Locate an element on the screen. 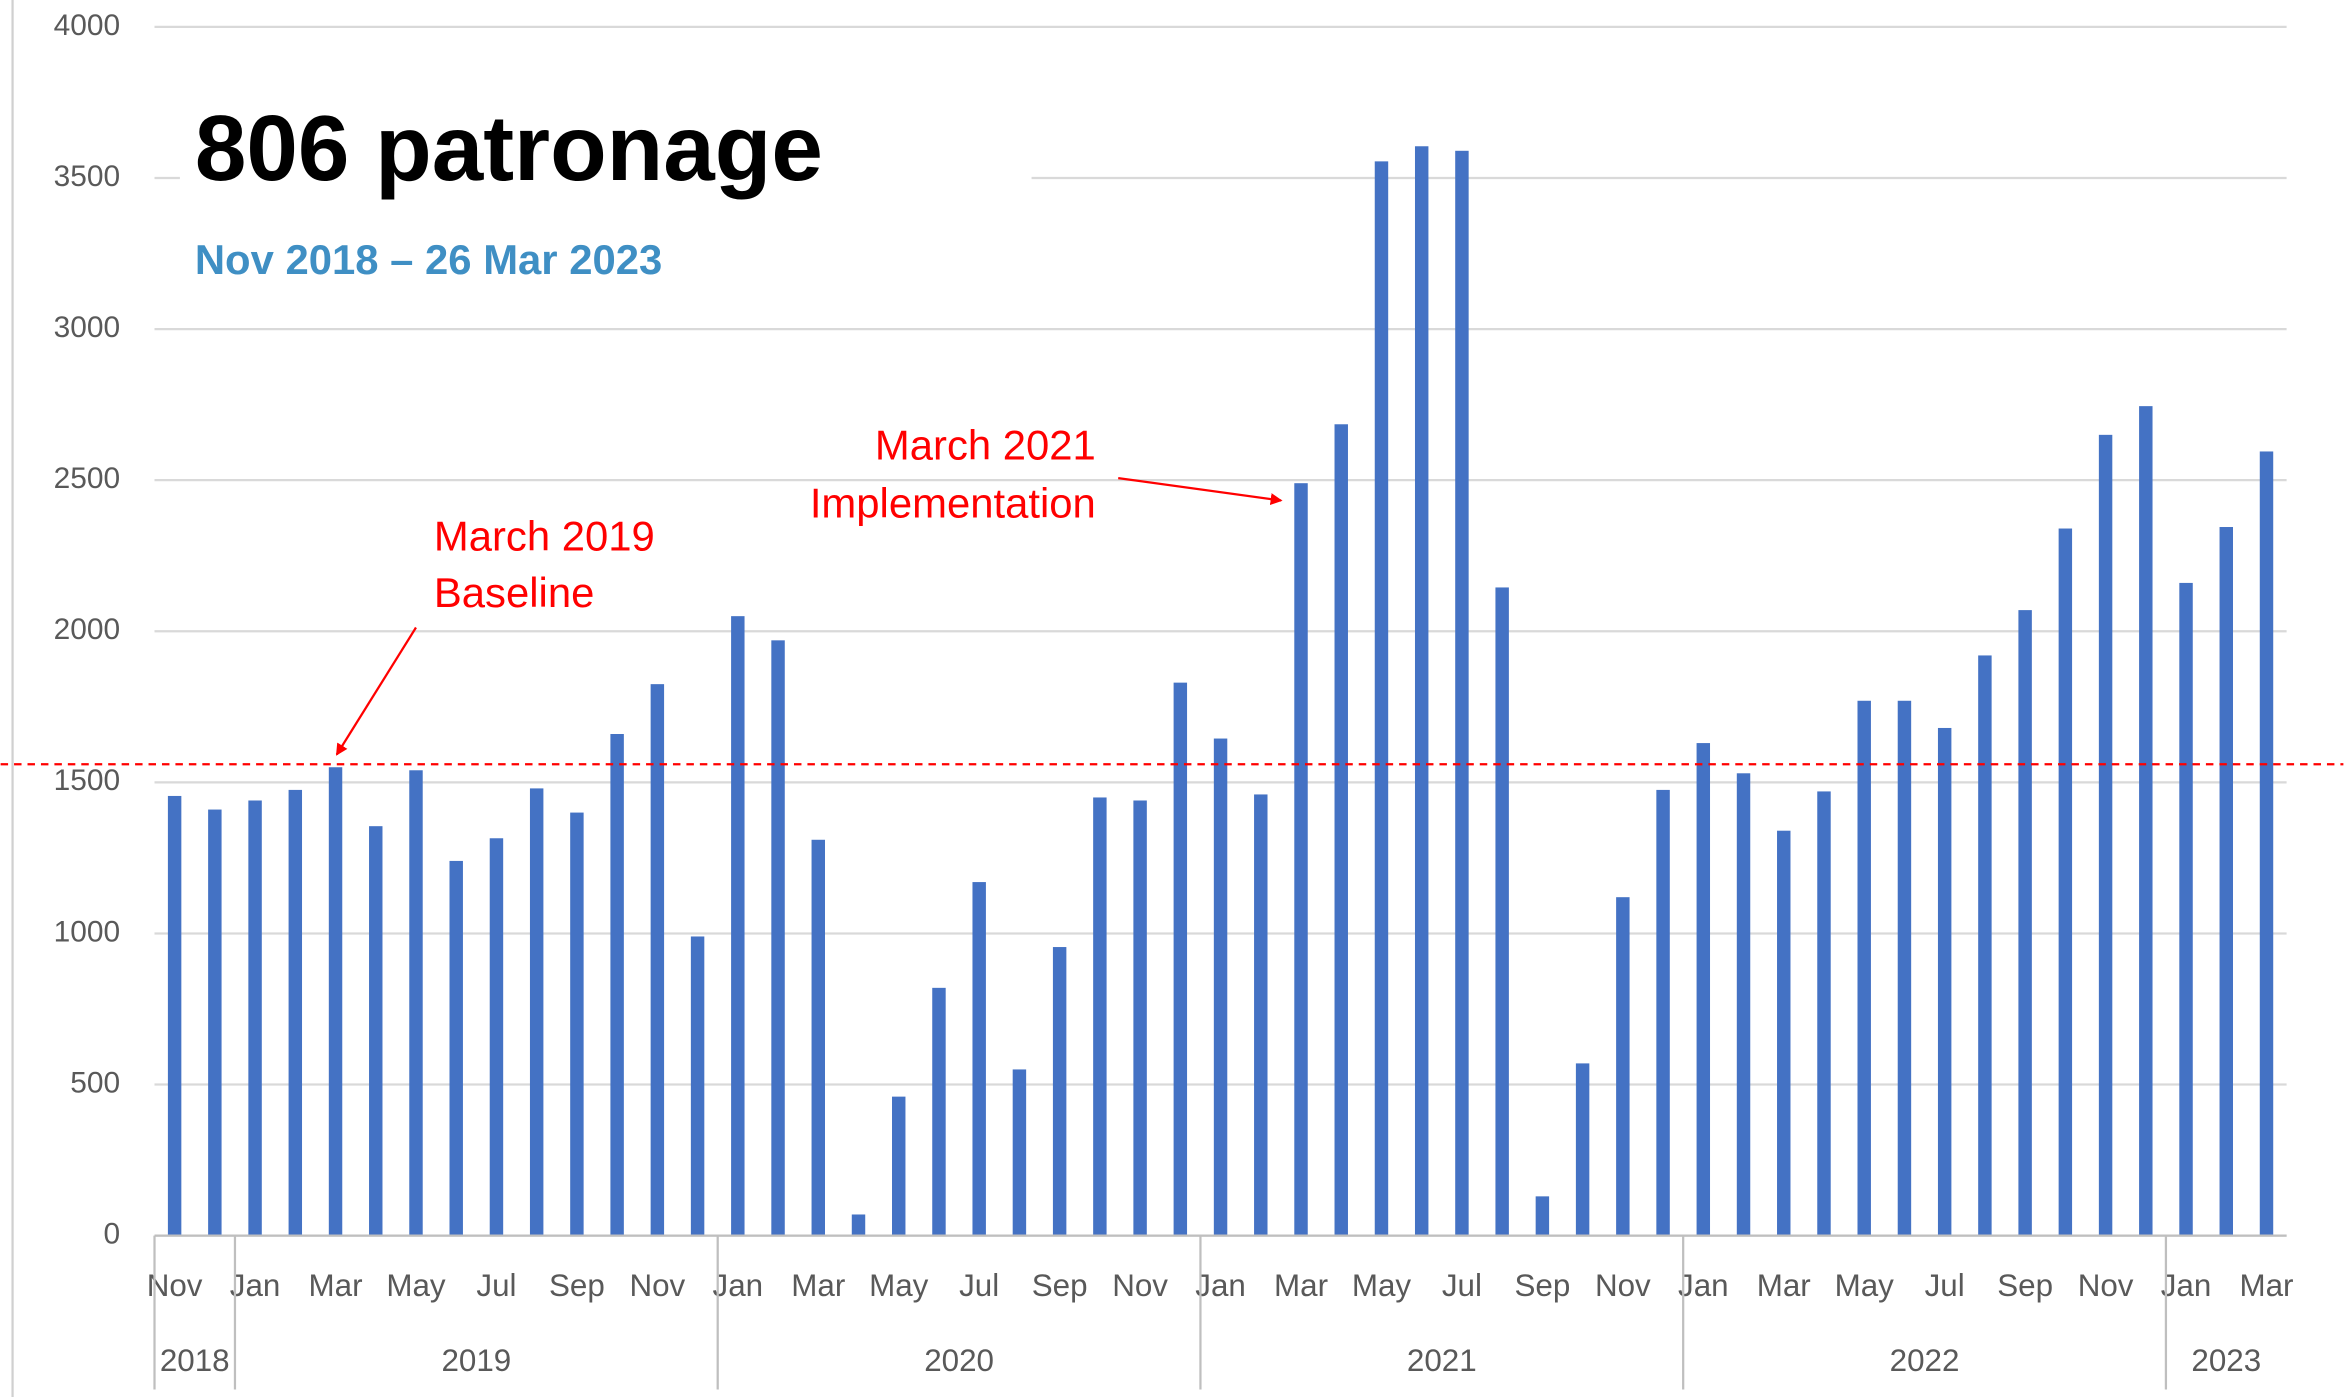 The image size is (2344, 1397). year-label: 2023 is located at coordinates (2226, 1360).